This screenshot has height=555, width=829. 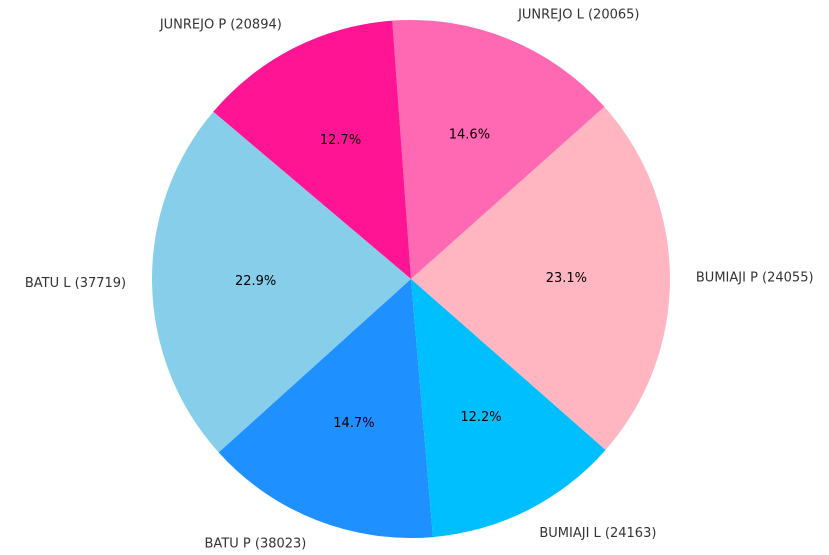 What do you see at coordinates (578, 14) in the screenshot?
I see `slice-label: JUNREJO L (20065)` at bounding box center [578, 14].